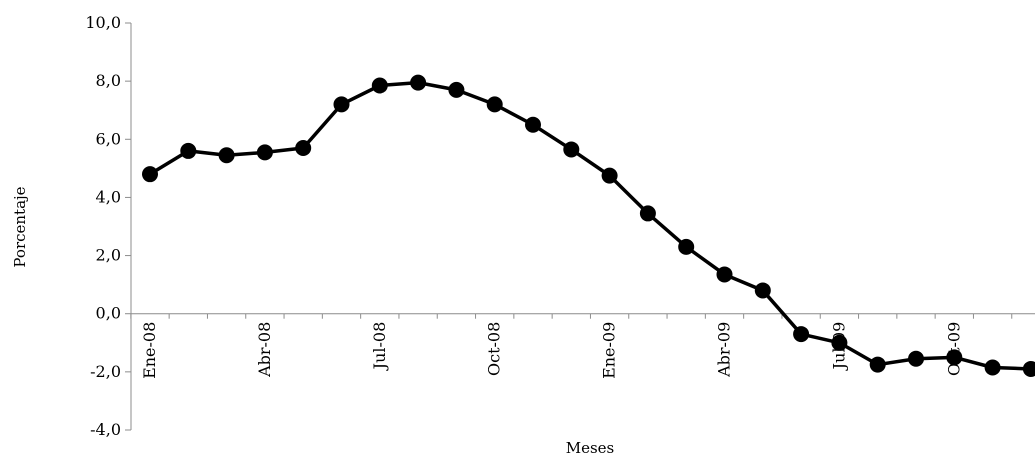  I want to click on x-tick-label: Oct-09, so click(953, 349).